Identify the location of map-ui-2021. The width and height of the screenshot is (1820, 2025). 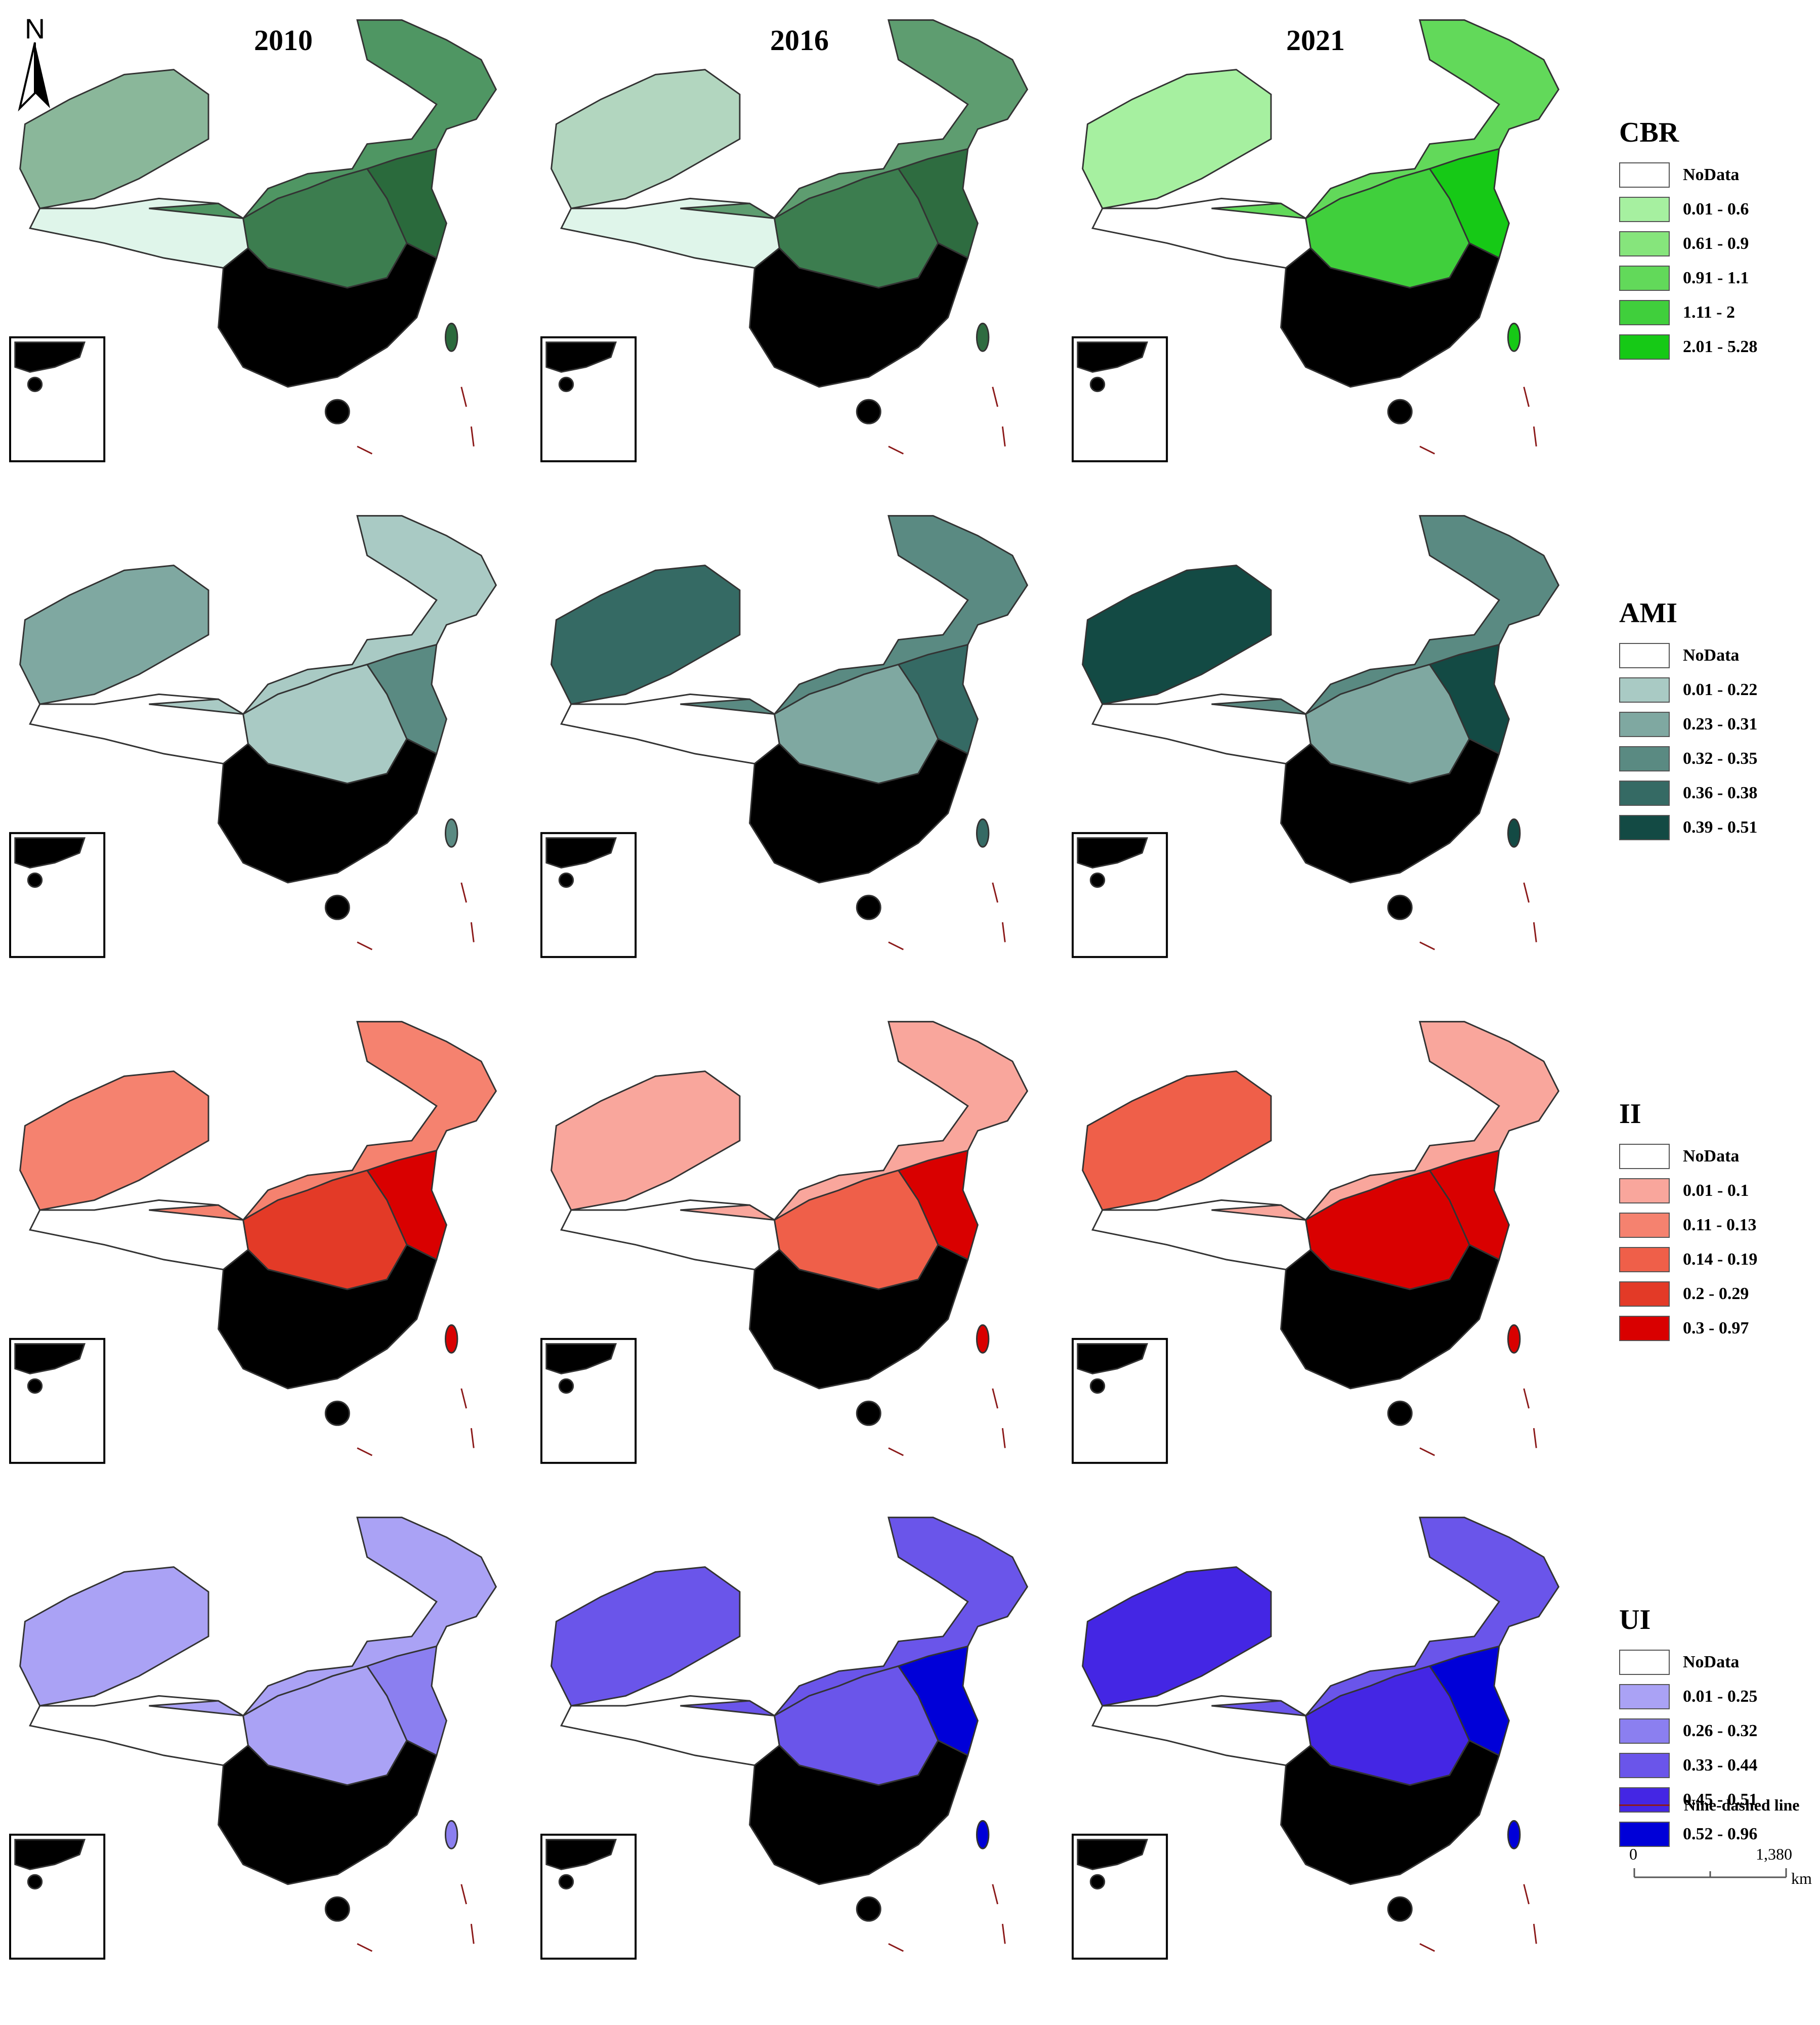
(1316, 1738).